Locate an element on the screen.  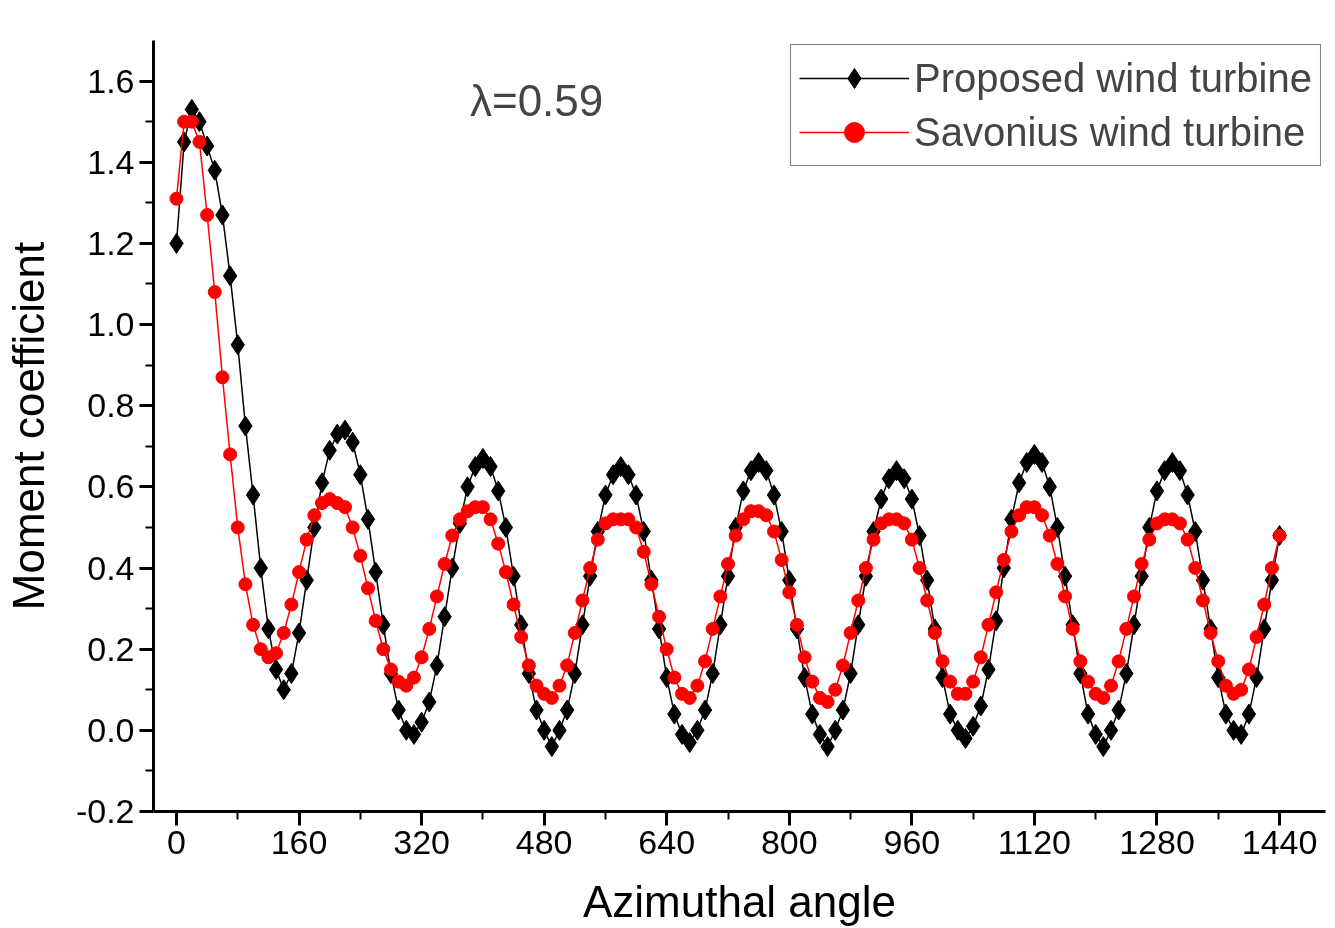
y-tick-label: 1.2 is located at coordinates (111, 242).